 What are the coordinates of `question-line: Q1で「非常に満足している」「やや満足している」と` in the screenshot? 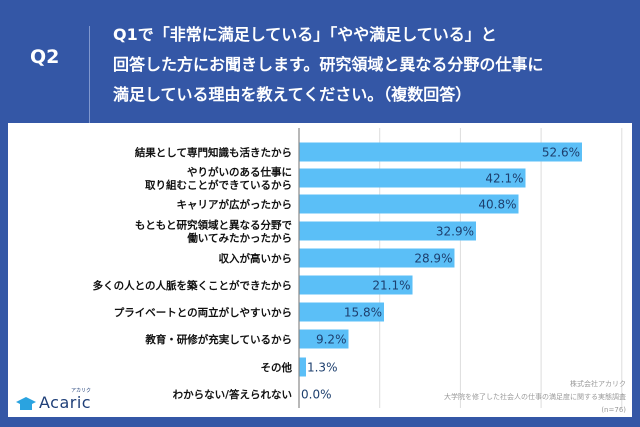 It's located at (305, 34).